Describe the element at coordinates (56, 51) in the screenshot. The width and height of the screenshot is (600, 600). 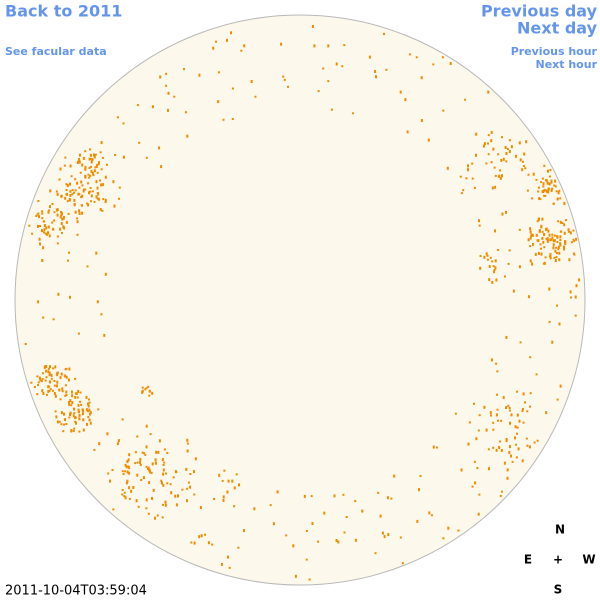
I see `facular-link: See facular data` at that location.